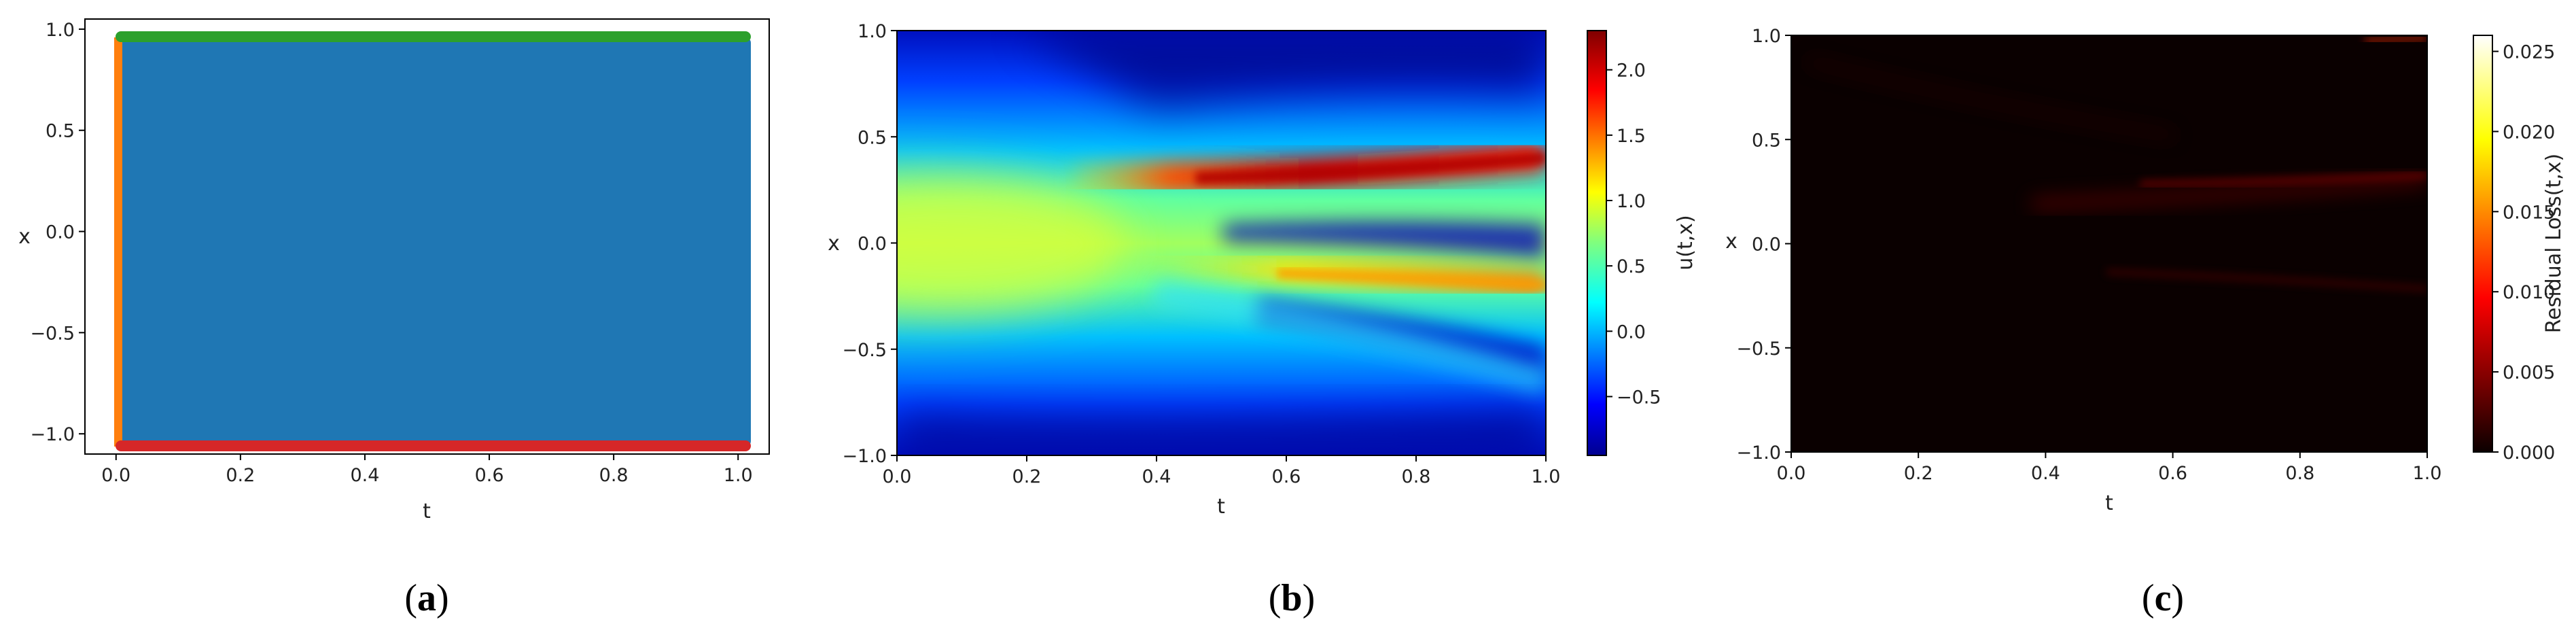  I want to click on panel-b-colorbar-ticks: 2.0 1.5 1.0 0.5 0.0 −0.5, so click(1633, 234).